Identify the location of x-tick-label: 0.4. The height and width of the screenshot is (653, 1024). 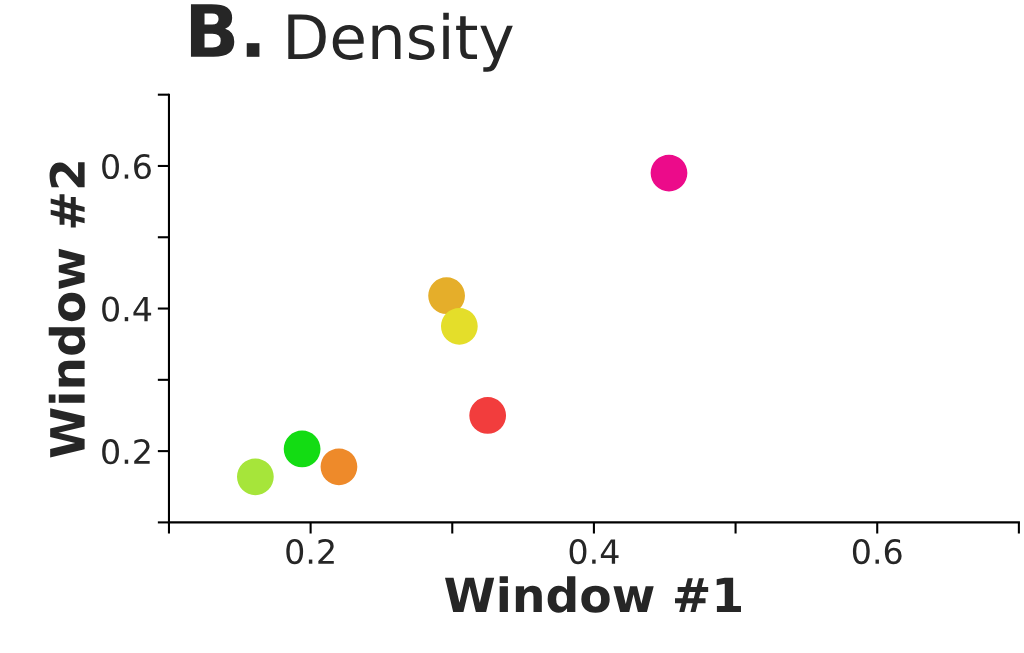
(594, 551).